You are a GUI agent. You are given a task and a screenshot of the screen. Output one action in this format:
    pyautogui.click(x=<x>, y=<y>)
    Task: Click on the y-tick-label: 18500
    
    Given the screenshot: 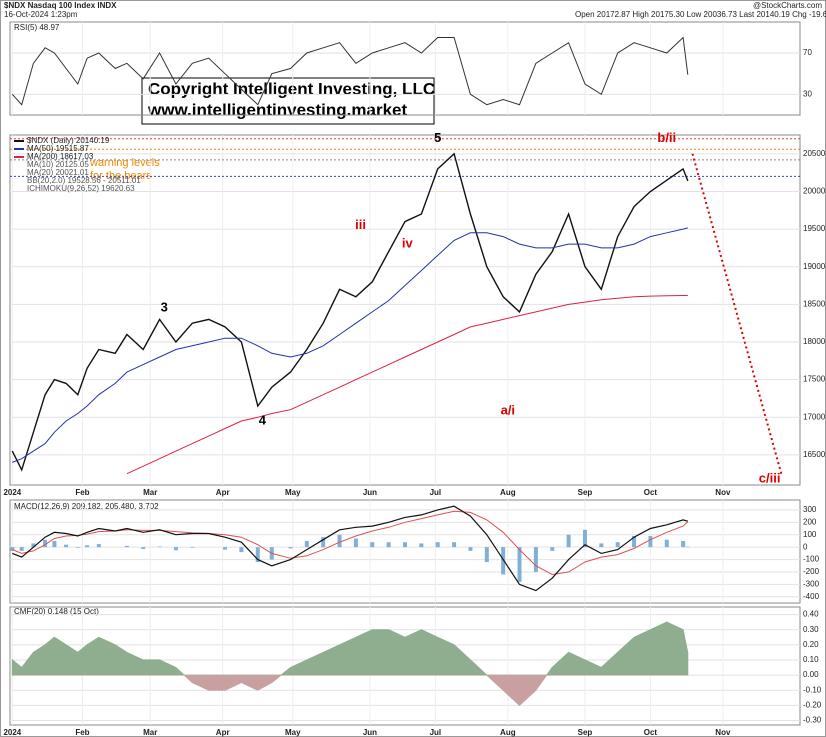 What is the action you would take?
    pyautogui.click(x=814, y=303)
    